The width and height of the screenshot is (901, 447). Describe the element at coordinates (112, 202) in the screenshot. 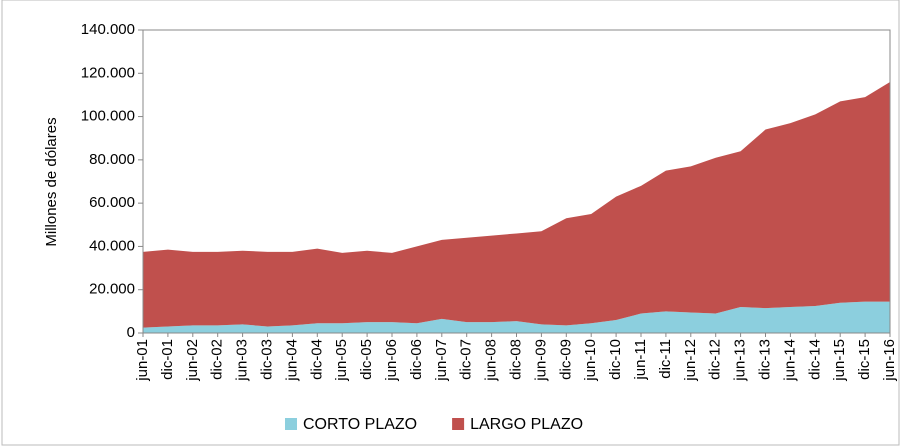

I see `y-tick-label: 60.000` at that location.